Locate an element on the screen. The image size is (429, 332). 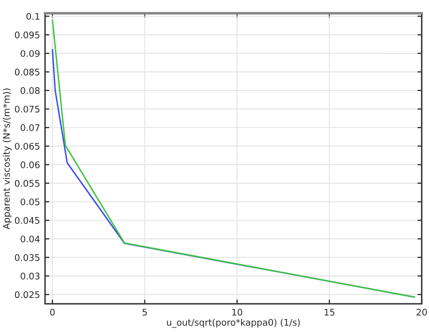
y-tick-label: 0.095 is located at coordinates (27, 35).